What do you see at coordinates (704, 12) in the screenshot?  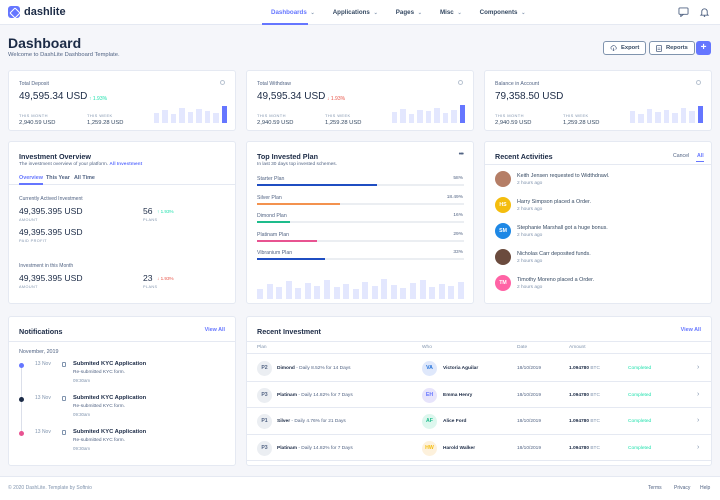 I see `notification-bell-icon` at bounding box center [704, 12].